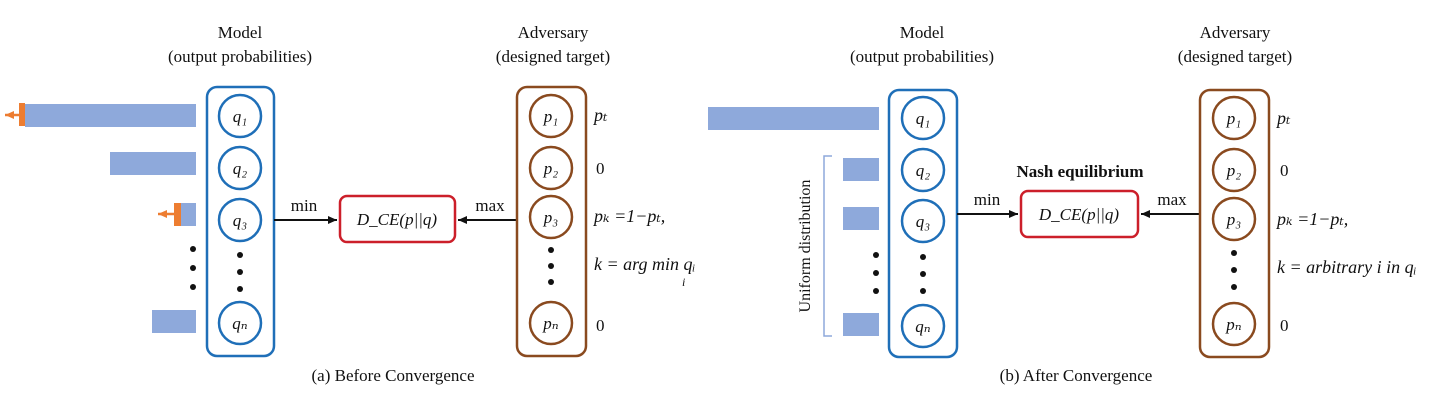 The height and width of the screenshot is (407, 1449). What do you see at coordinates (683, 282) in the screenshot?
I see `argmin-subscript: i` at bounding box center [683, 282].